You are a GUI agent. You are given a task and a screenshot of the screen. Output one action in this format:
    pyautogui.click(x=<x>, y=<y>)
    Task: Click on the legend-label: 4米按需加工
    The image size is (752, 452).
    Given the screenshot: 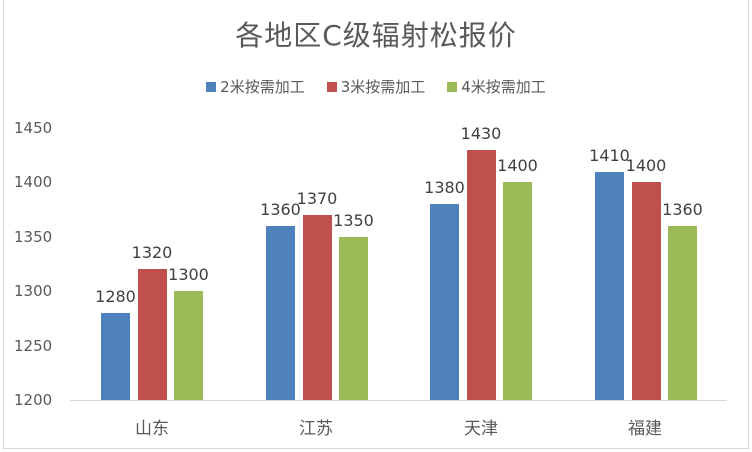 What is the action you would take?
    pyautogui.click(x=503, y=87)
    